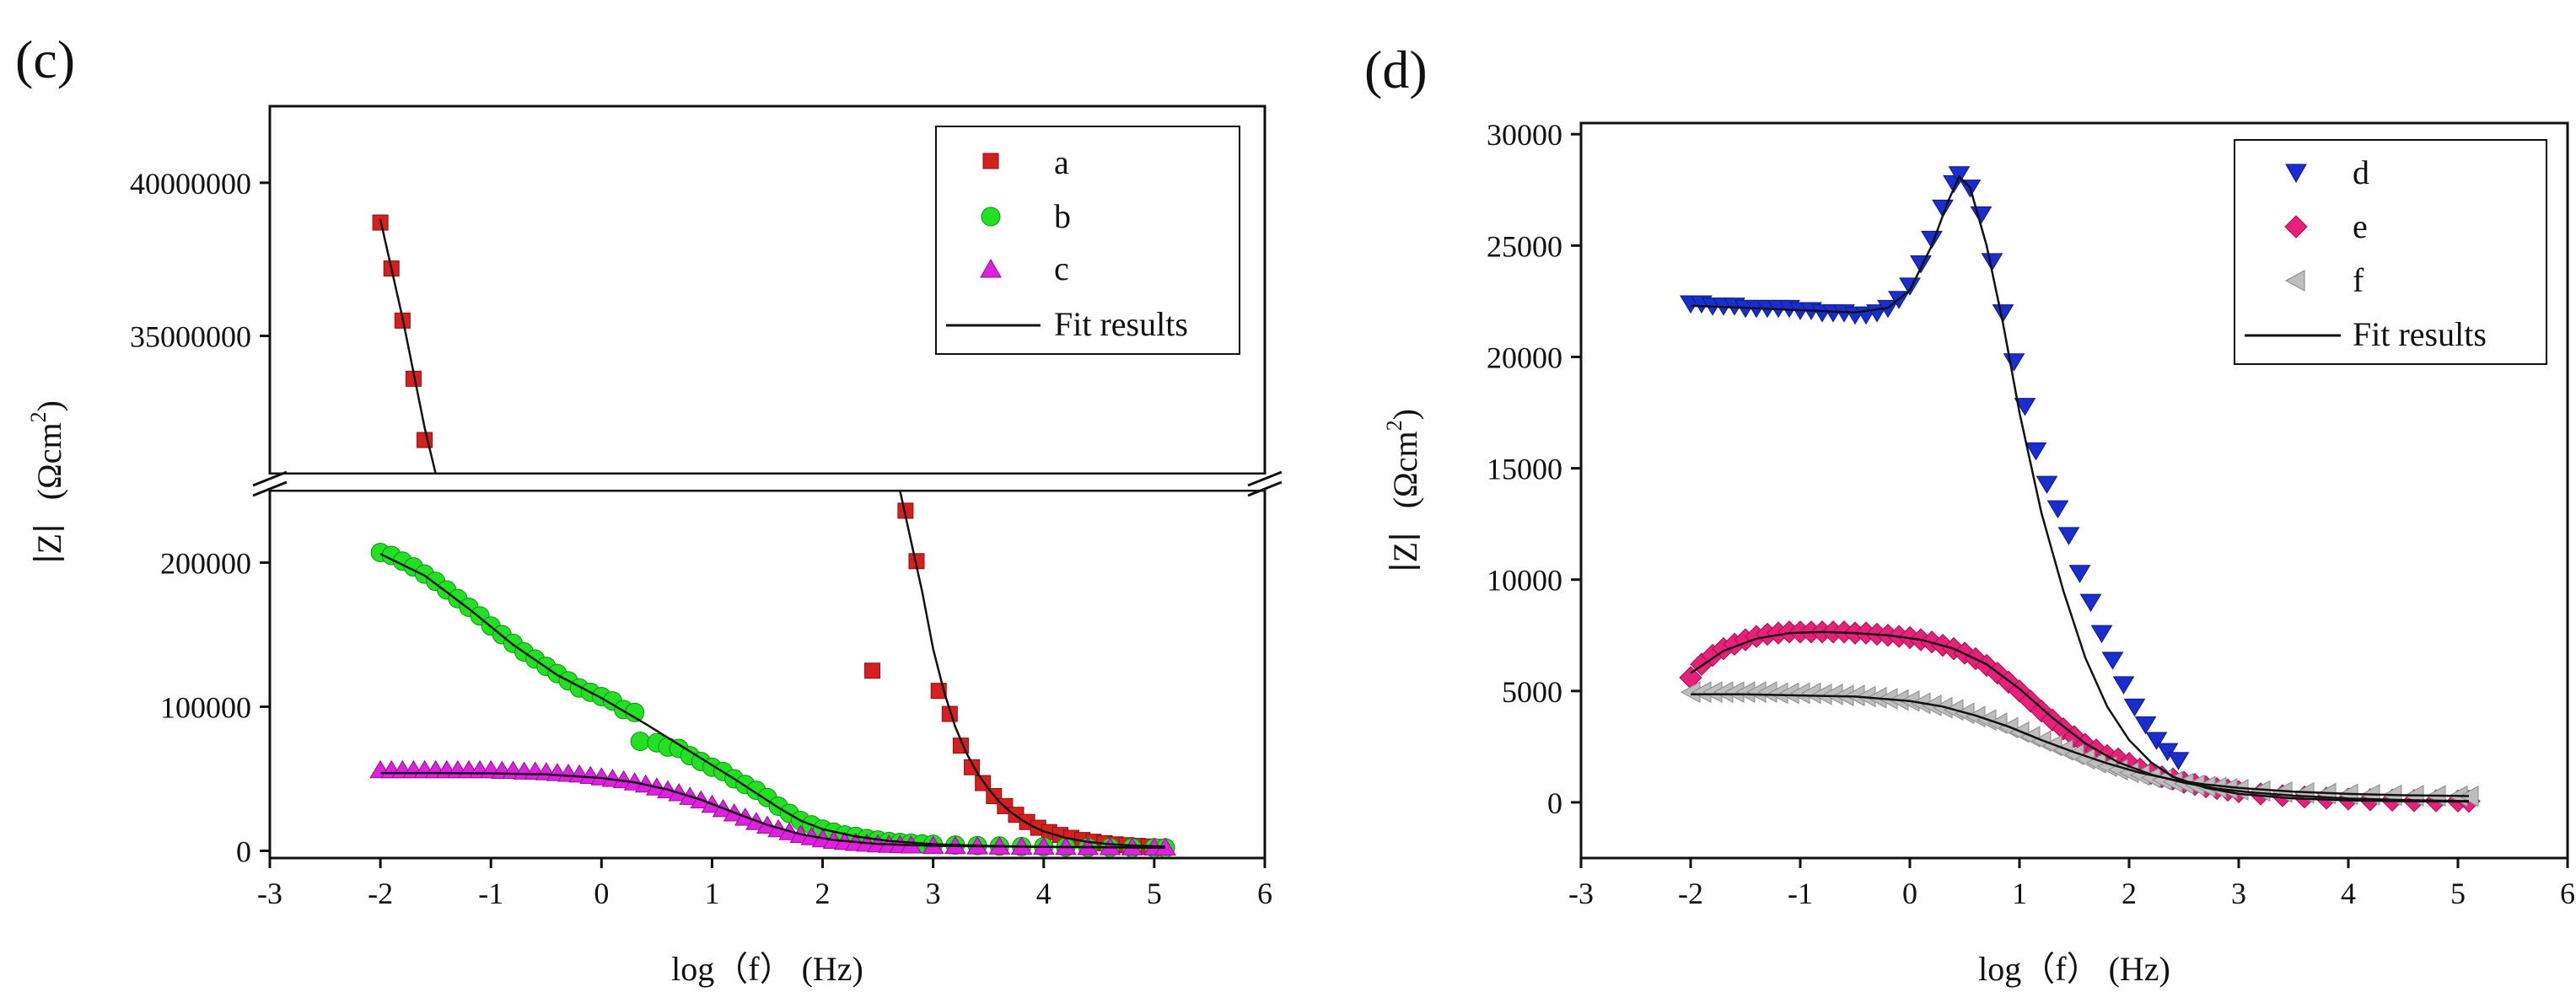 This screenshot has height=1003, width=2576. What do you see at coordinates (933, 893) in the screenshot?
I see `x-tick-label-c: 3` at bounding box center [933, 893].